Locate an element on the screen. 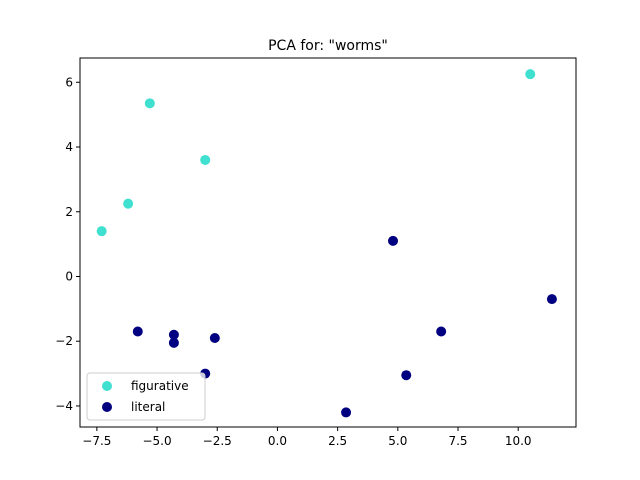 The width and height of the screenshot is (640, 480). legend: figurative literal is located at coordinates (146, 396).